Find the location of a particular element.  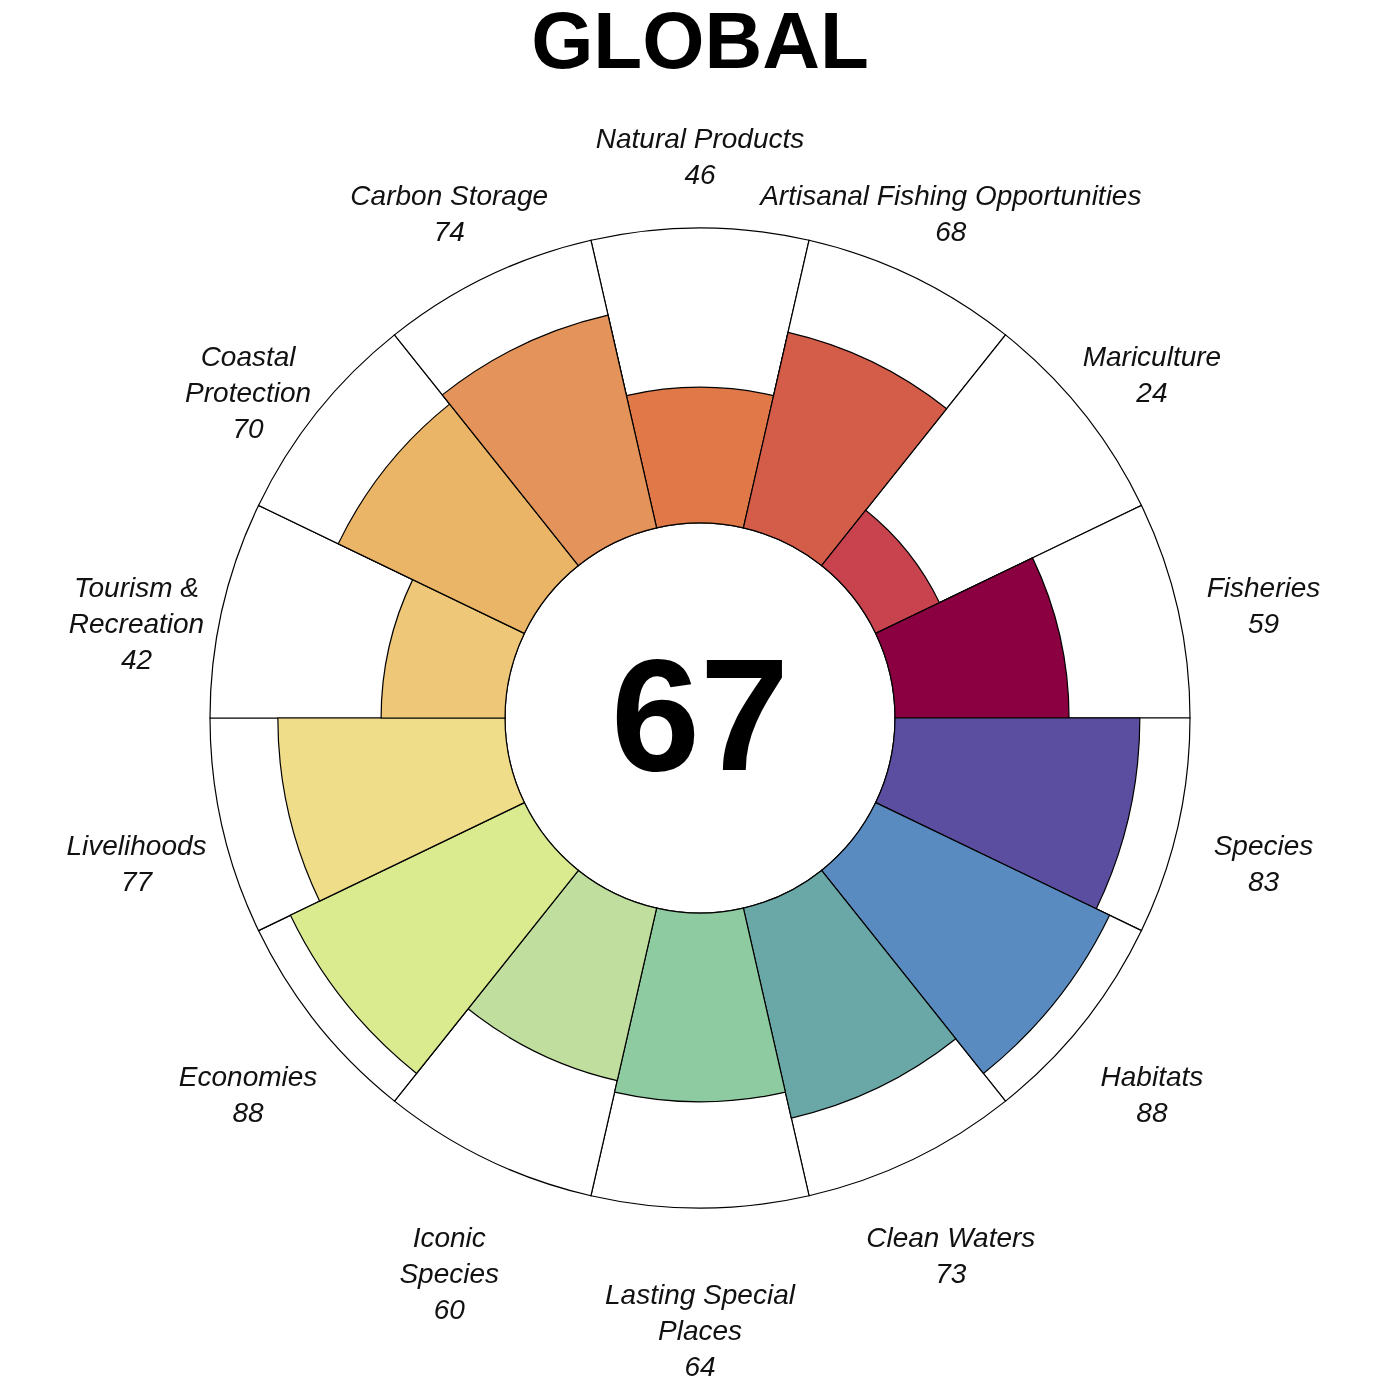

category-label: Clean Waters is located at coordinates (951, 1237).